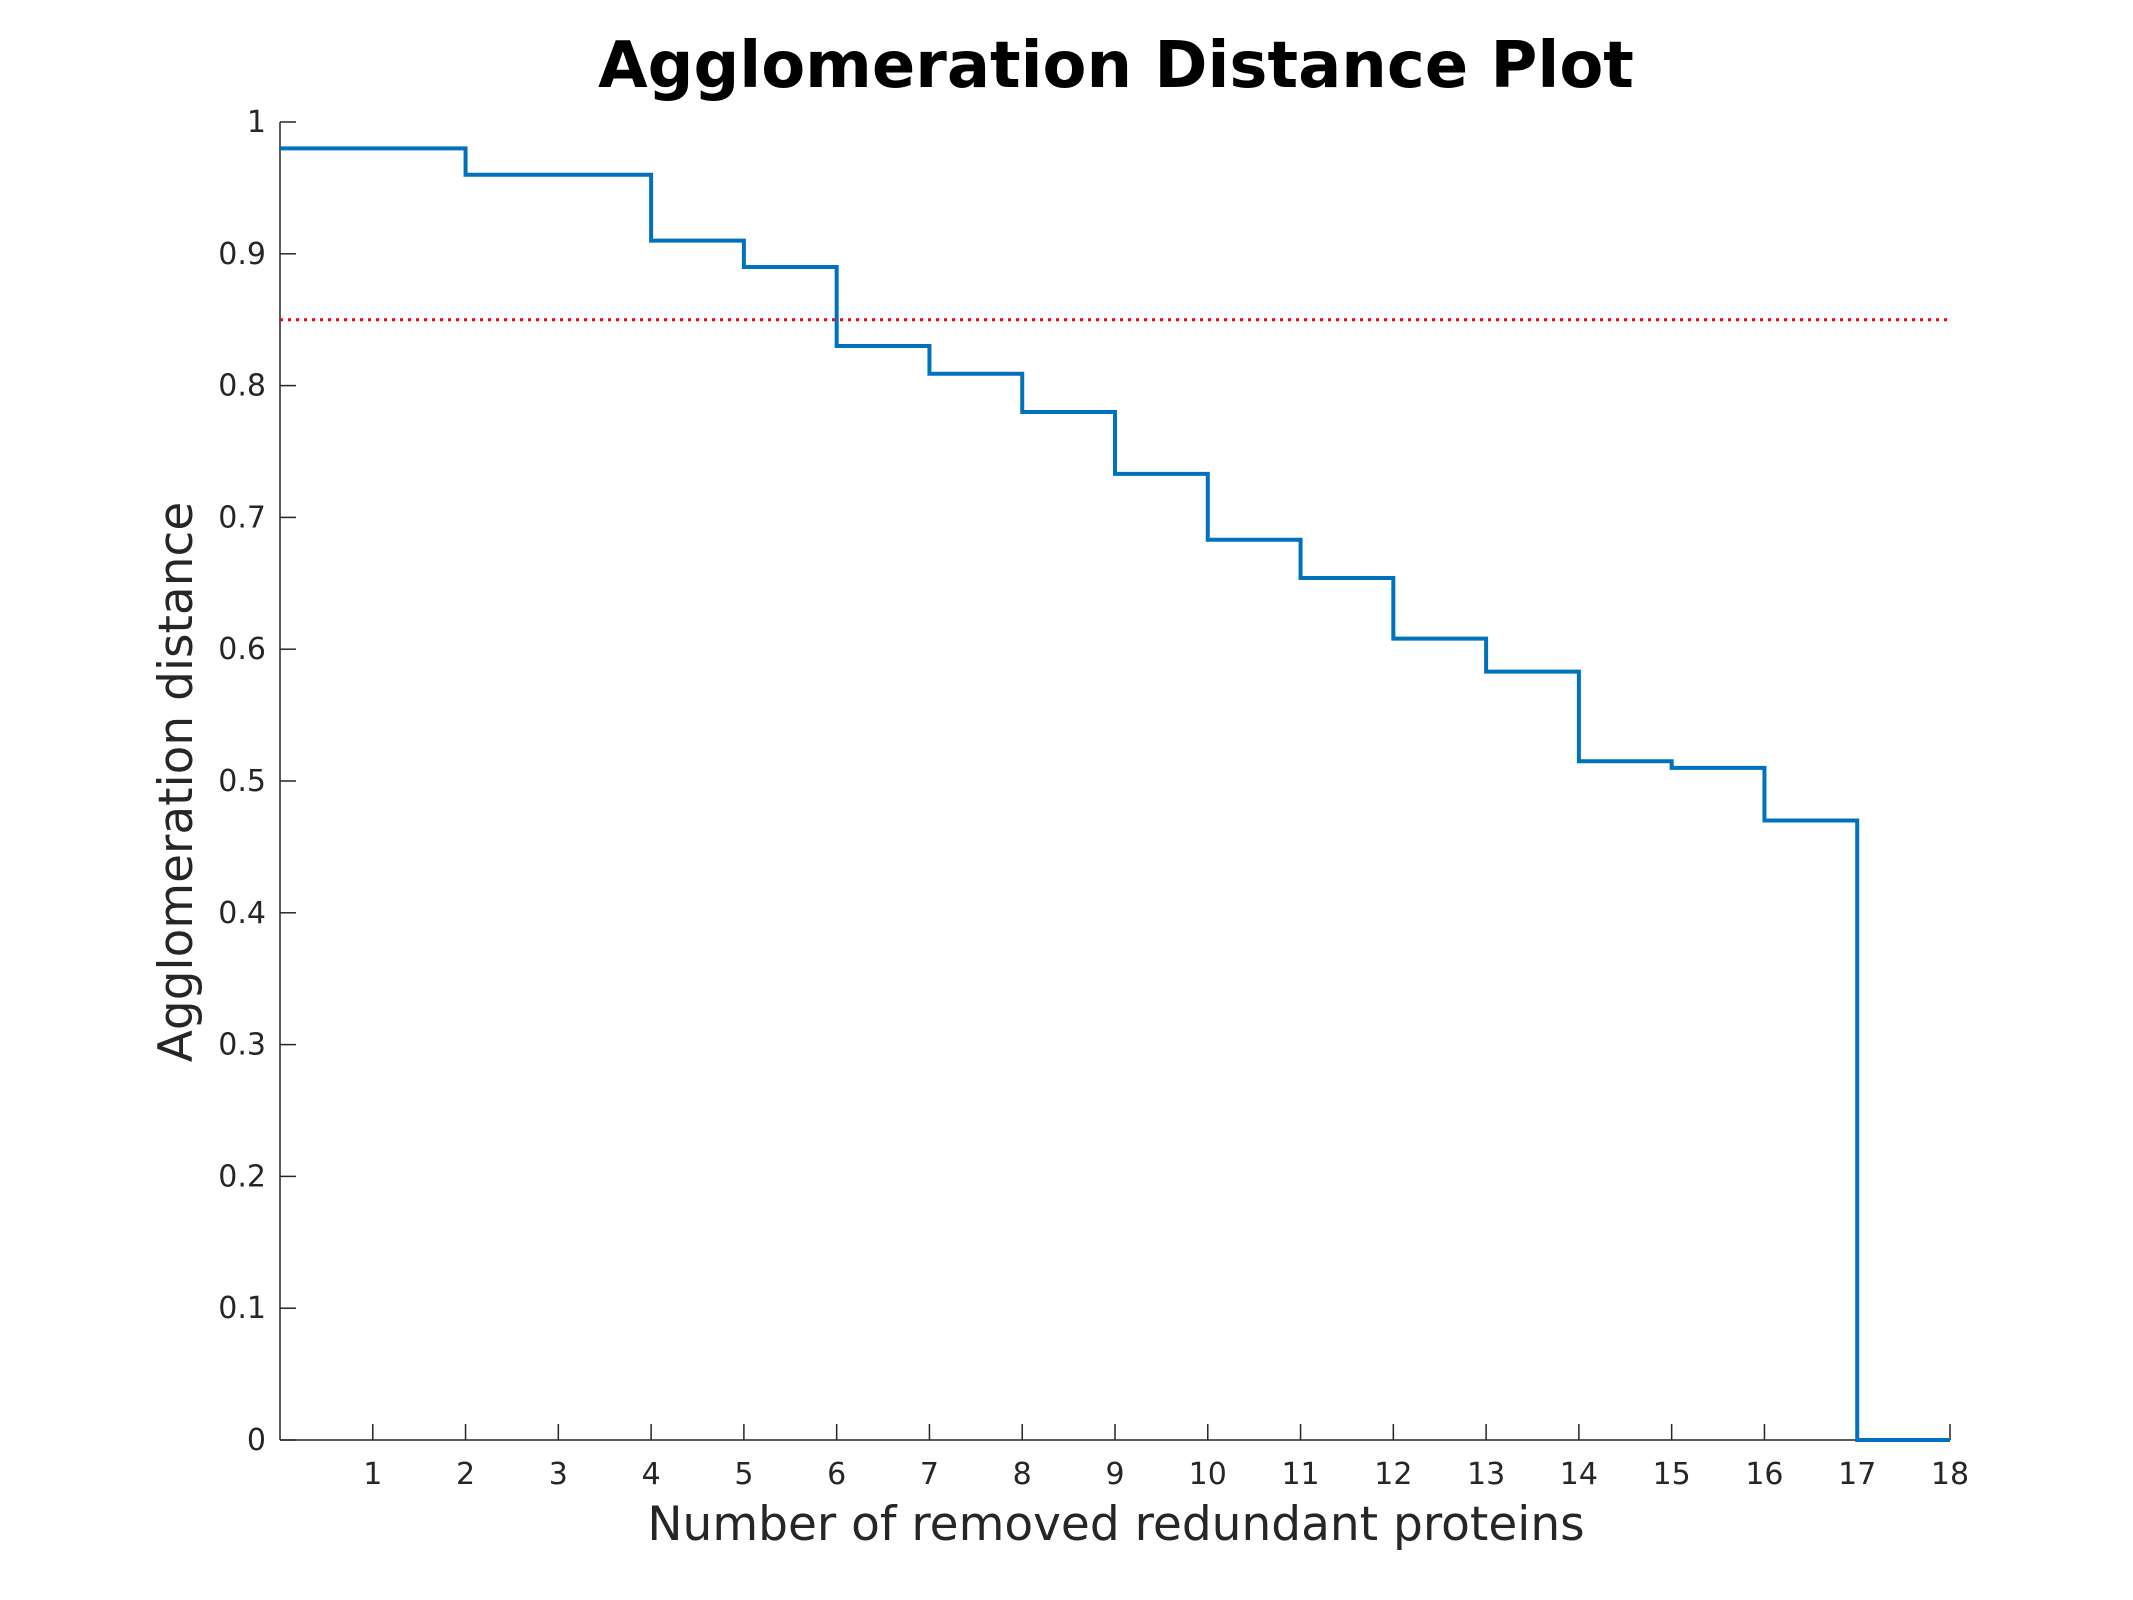 The width and height of the screenshot is (2133, 1600). Describe the element at coordinates (1672, 1474) in the screenshot. I see `x-tick-label: 15` at that location.